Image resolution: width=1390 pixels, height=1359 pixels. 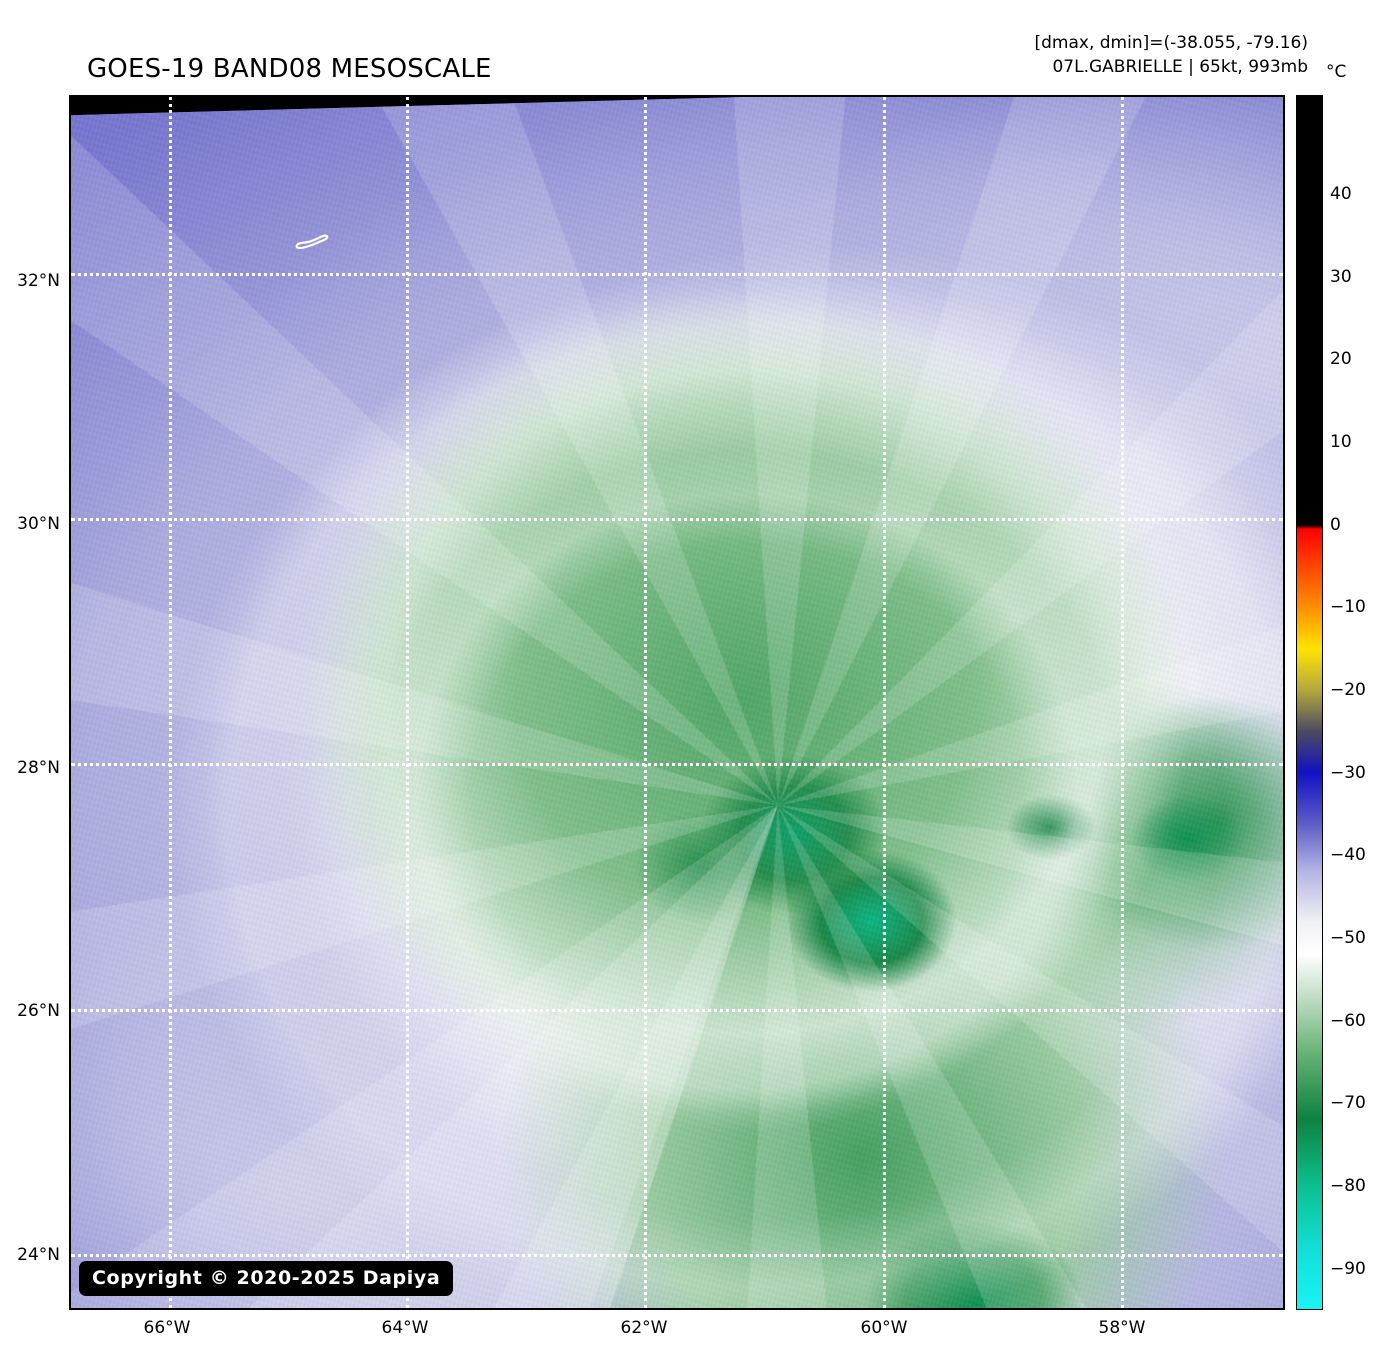 I want to click on title-product: GOES-19 BAND08 MESOSCALE, so click(x=289, y=69).